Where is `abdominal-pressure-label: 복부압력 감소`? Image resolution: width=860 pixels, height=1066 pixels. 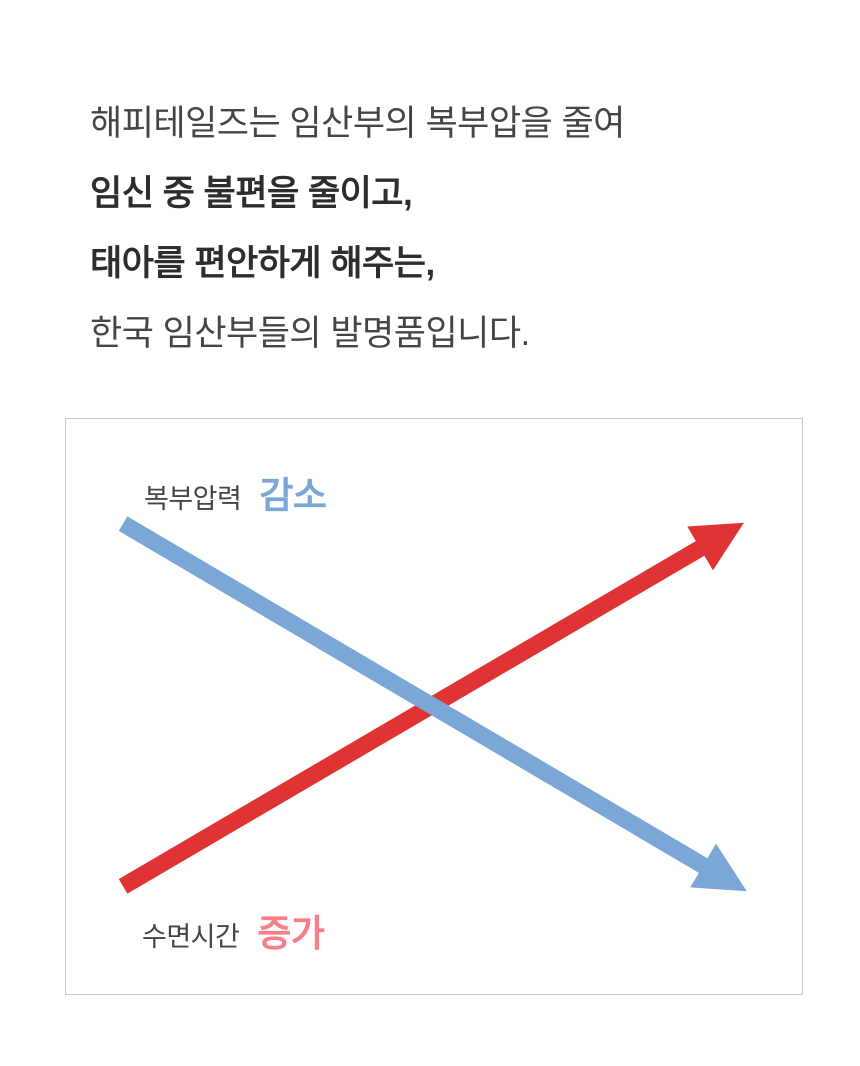
abdominal-pressure-label: 복부압력 감소 is located at coordinates (235, 492).